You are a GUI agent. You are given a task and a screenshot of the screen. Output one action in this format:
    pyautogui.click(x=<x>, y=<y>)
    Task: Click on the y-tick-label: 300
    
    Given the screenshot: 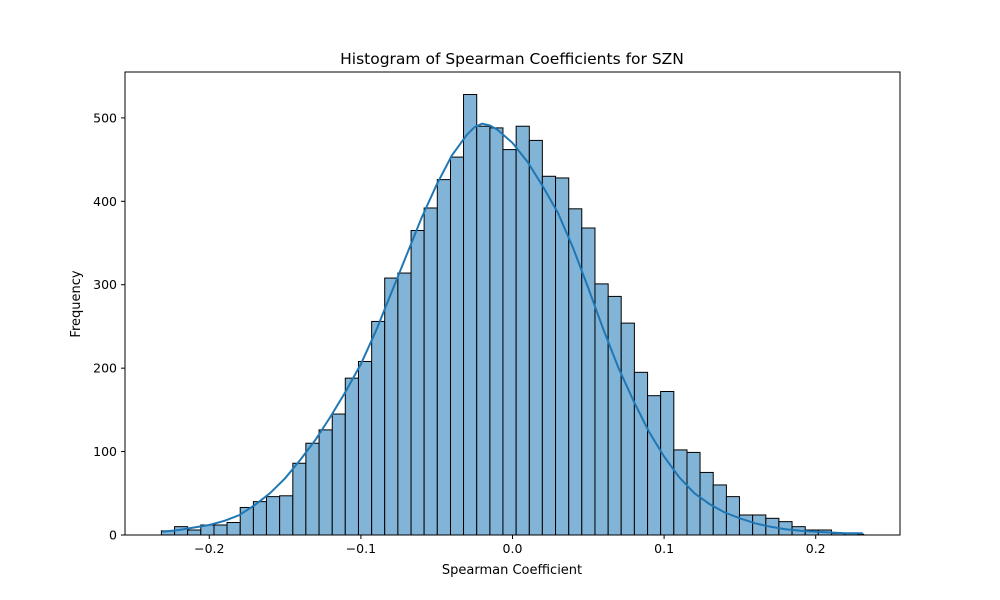 What is the action you would take?
    pyautogui.click(x=105, y=284)
    